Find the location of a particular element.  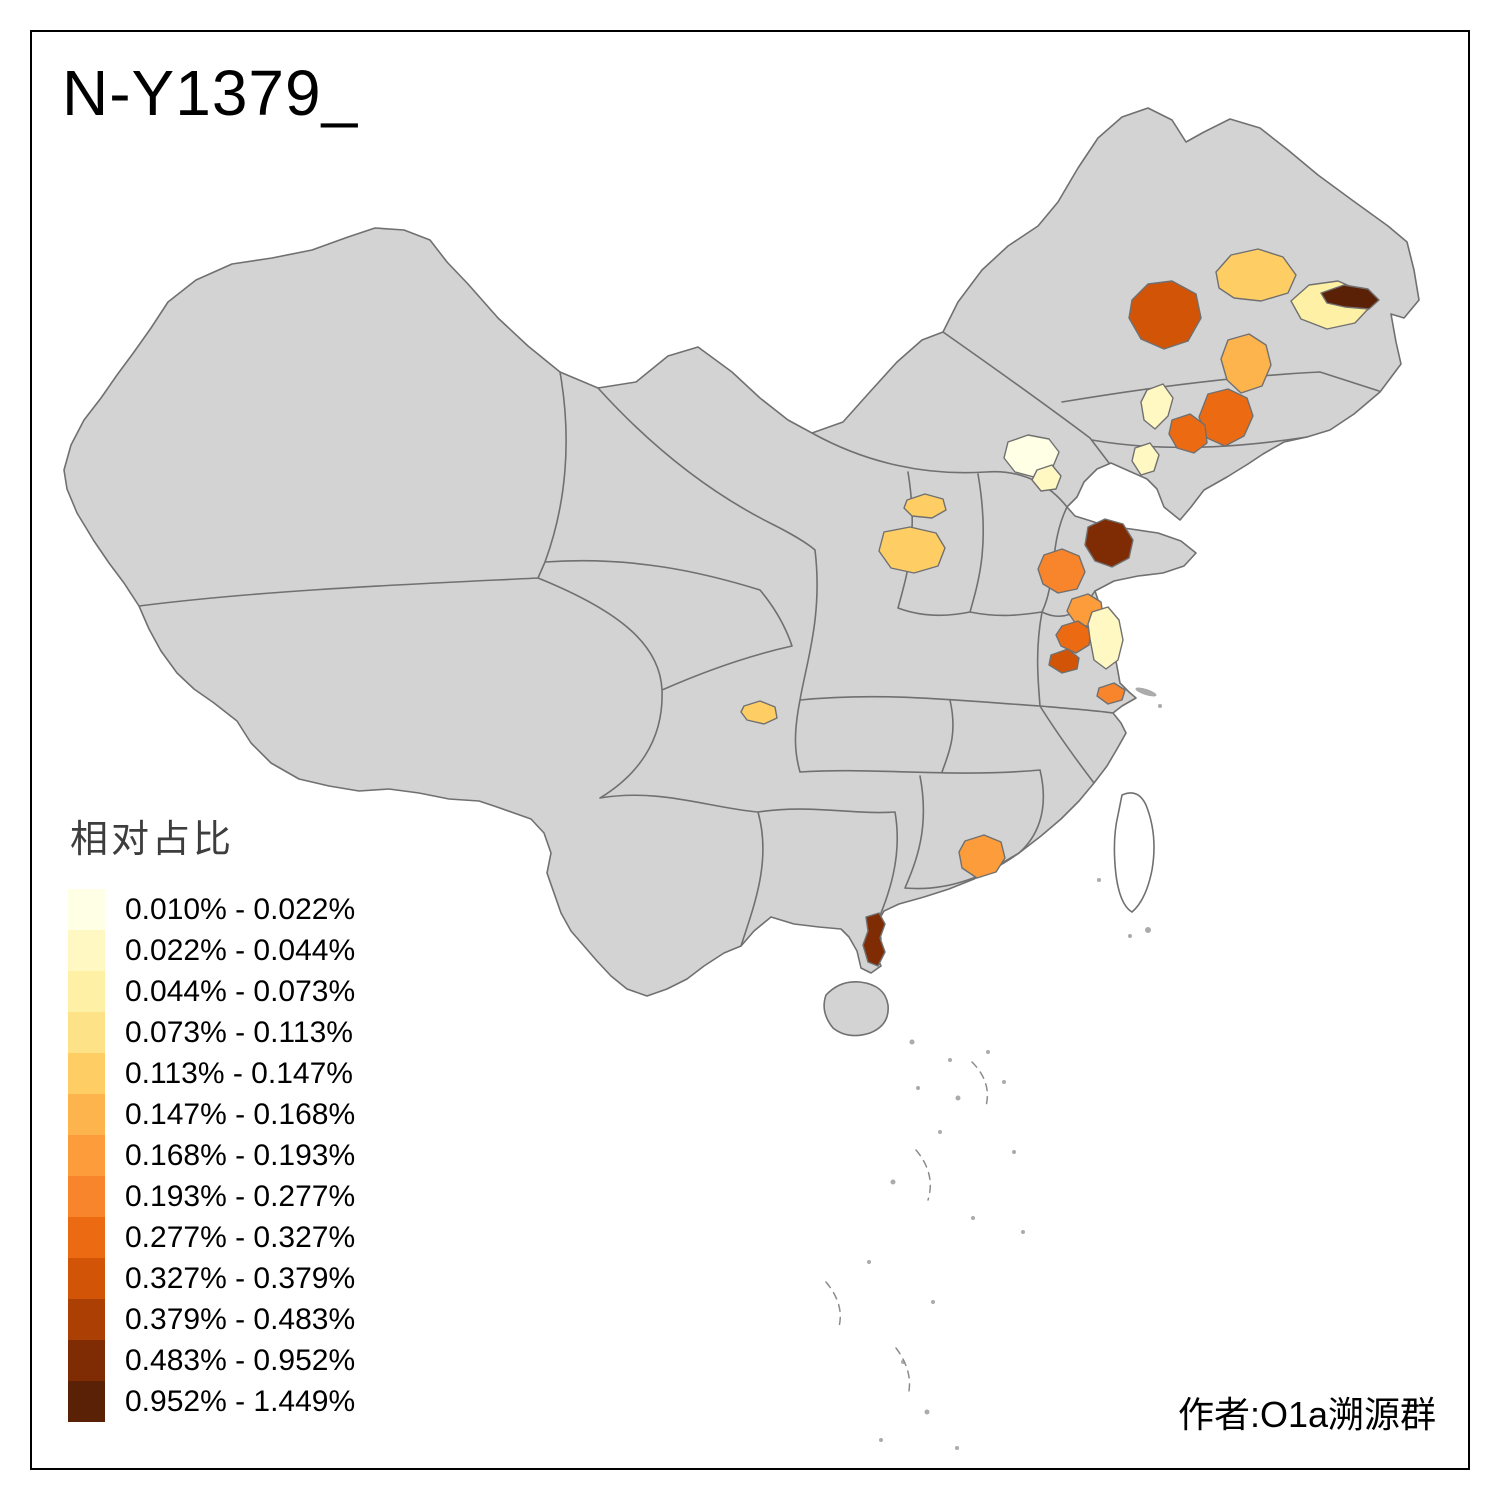

legend-item: 0.327% - 0.379% is located at coordinates (211, 1278).